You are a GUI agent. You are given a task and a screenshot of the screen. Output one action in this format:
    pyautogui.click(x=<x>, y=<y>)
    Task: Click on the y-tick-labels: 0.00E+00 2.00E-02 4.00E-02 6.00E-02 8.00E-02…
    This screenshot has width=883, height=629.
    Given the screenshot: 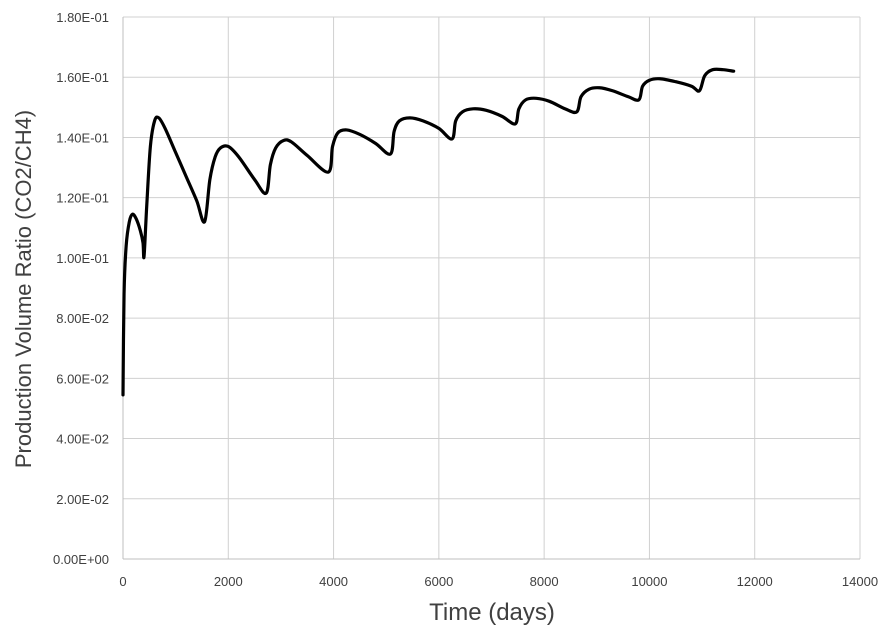 What is the action you would take?
    pyautogui.click(x=81, y=288)
    